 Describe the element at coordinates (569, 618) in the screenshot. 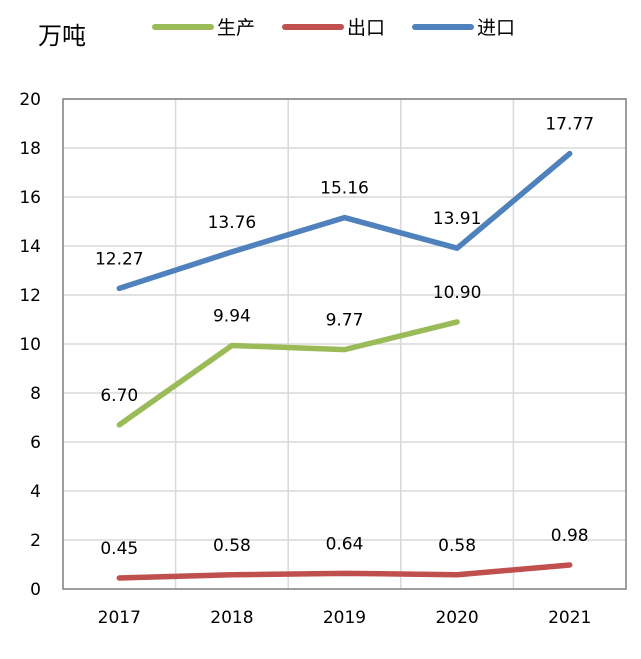

I see `x-tick-label: 2021` at that location.